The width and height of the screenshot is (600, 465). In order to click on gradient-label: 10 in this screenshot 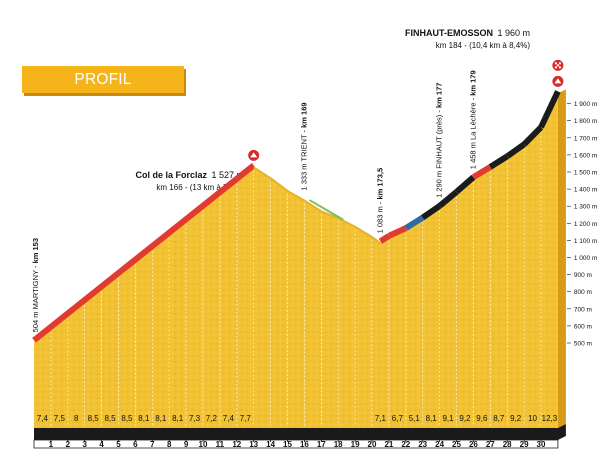, I will do `click(532, 418)`.